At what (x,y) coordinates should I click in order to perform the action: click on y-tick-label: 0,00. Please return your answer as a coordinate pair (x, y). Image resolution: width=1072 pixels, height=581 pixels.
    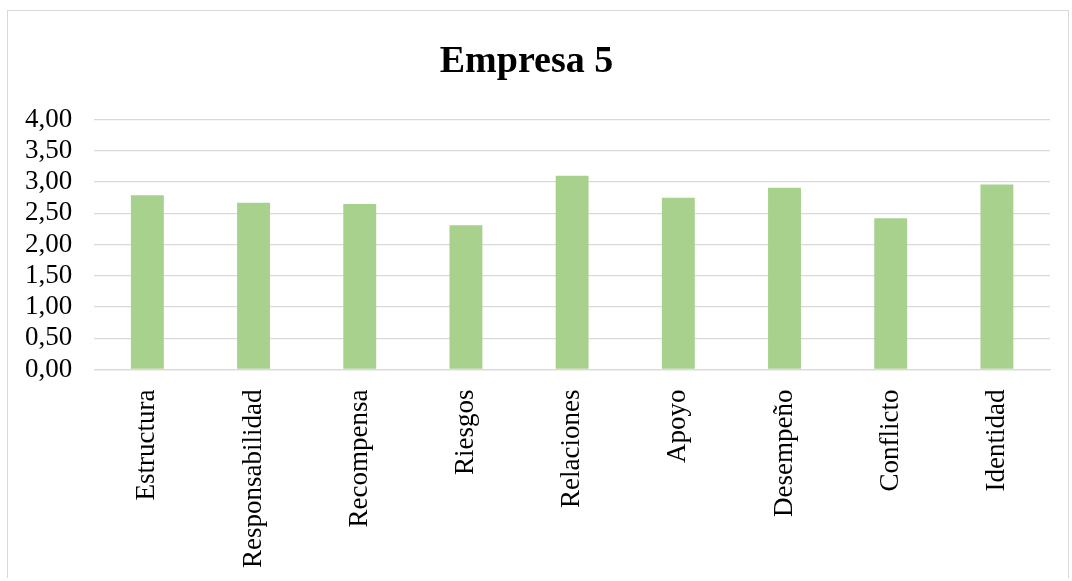
    Looking at the image, I should click on (49, 367).